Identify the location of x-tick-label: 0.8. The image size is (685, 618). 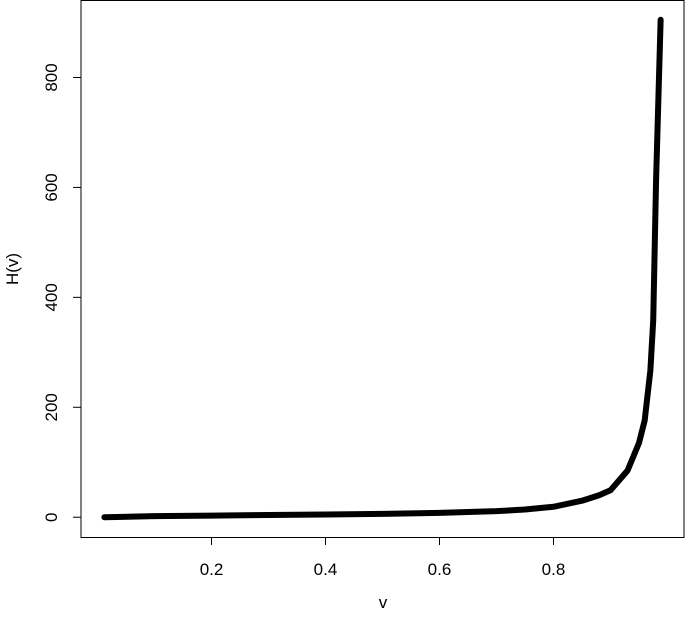
(554, 569).